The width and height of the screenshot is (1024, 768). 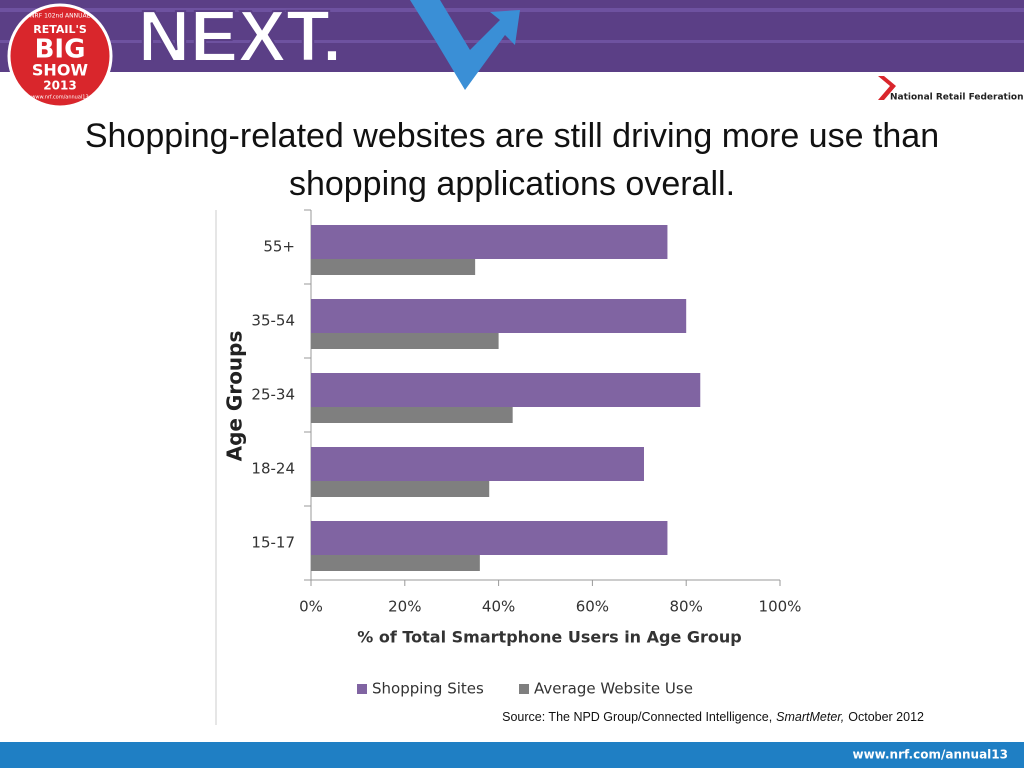 What do you see at coordinates (810, 717) in the screenshot?
I see `source-publication: SmartMeter,` at bounding box center [810, 717].